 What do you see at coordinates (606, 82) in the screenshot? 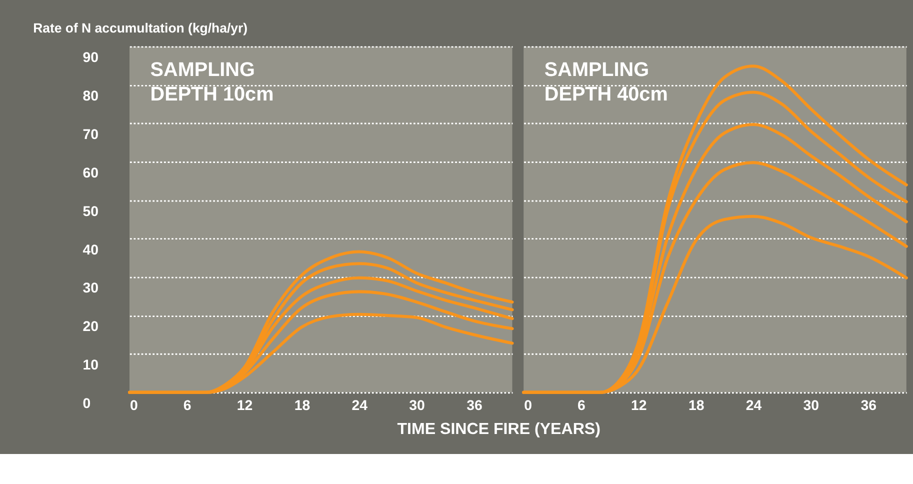
I see `text: SAMPLING DEPTH 40cm` at bounding box center [606, 82].